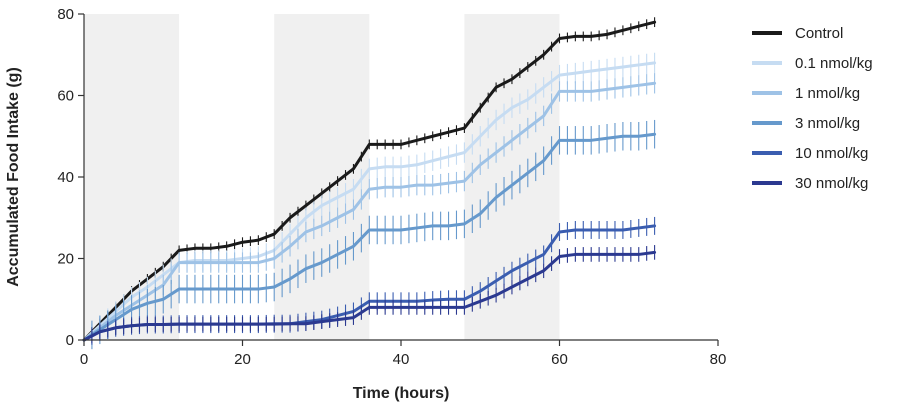 Image resolution: width=907 pixels, height=410 pixels. Describe the element at coordinates (827, 93) in the screenshot. I see `legend-label: 1 nmol/kg` at that location.